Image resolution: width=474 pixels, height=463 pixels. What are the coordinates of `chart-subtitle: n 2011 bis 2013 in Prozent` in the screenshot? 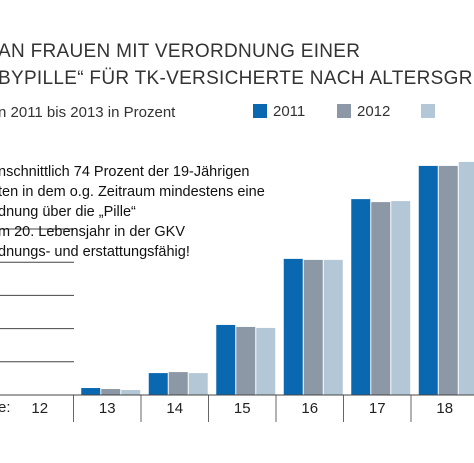 It's located at (88, 112).